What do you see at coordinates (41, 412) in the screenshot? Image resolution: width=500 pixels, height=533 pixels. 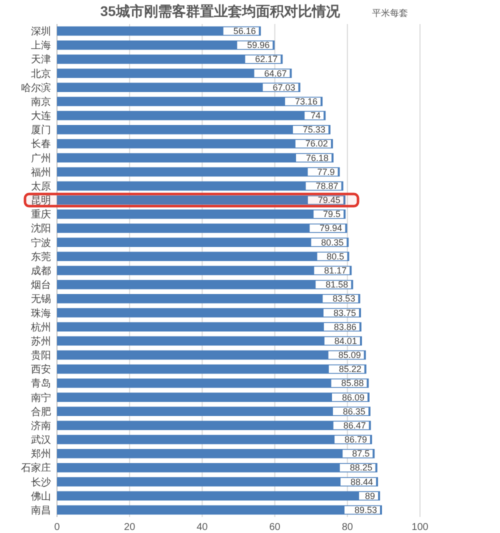 I see `y-tick-label: 合肥` at bounding box center [41, 412].